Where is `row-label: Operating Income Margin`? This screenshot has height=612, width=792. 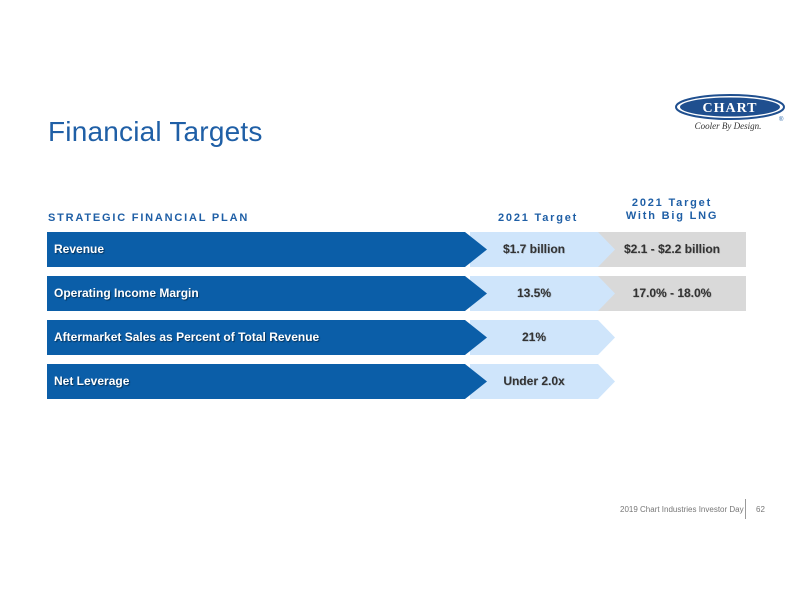
row-label: Operating Income Margin is located at coordinates (126, 293).